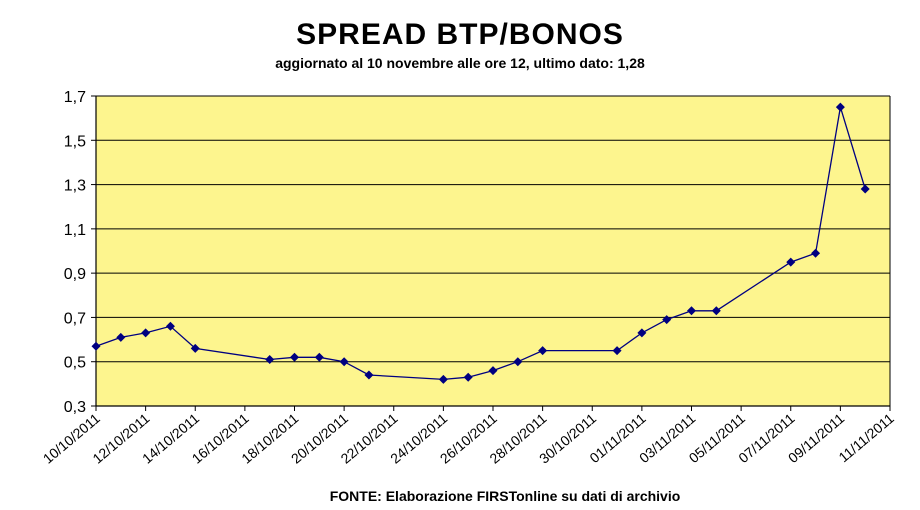  What do you see at coordinates (75, 274) in the screenshot?
I see `y-tick-label: 0,9` at bounding box center [75, 274].